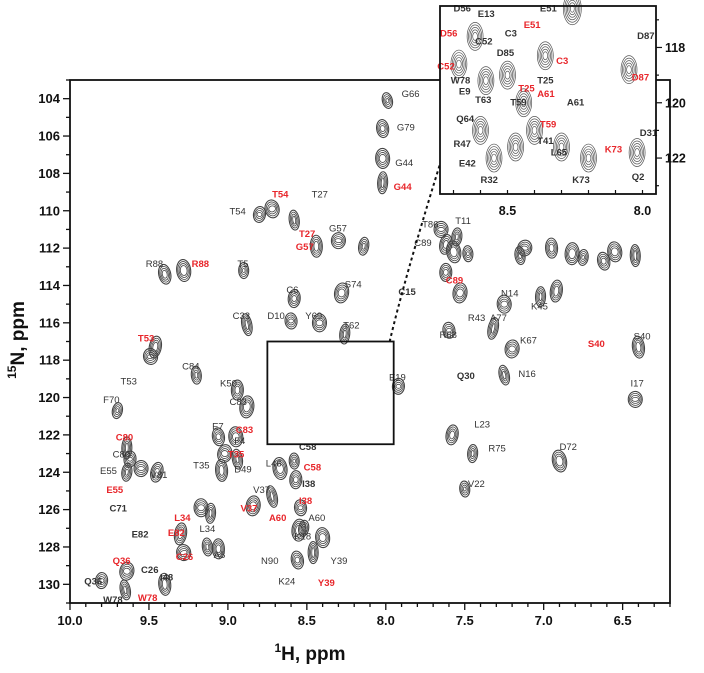  Describe the element at coordinates (496, 449) in the screenshot. I see `peak-label: R75` at that location.